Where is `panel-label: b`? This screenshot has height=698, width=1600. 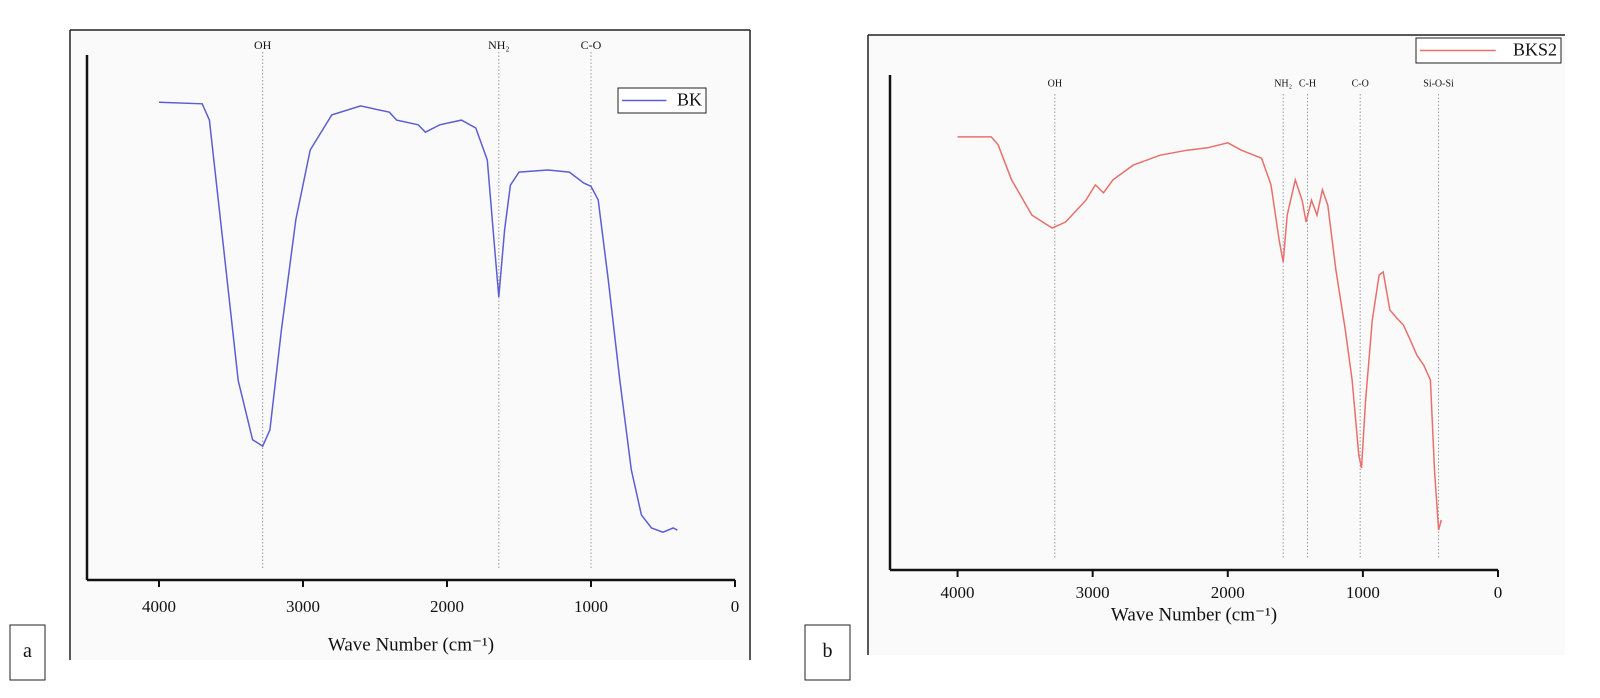
panel-label: b is located at coordinates (828, 651).